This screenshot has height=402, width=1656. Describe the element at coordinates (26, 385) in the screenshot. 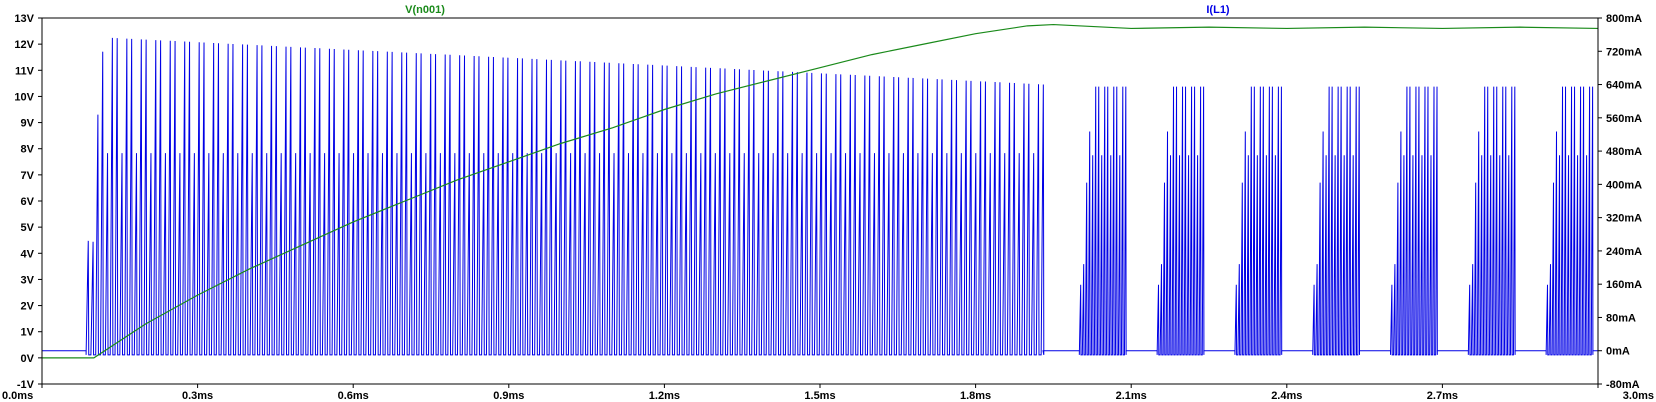

I see `left-axis-tick-label: -1V` at that location.